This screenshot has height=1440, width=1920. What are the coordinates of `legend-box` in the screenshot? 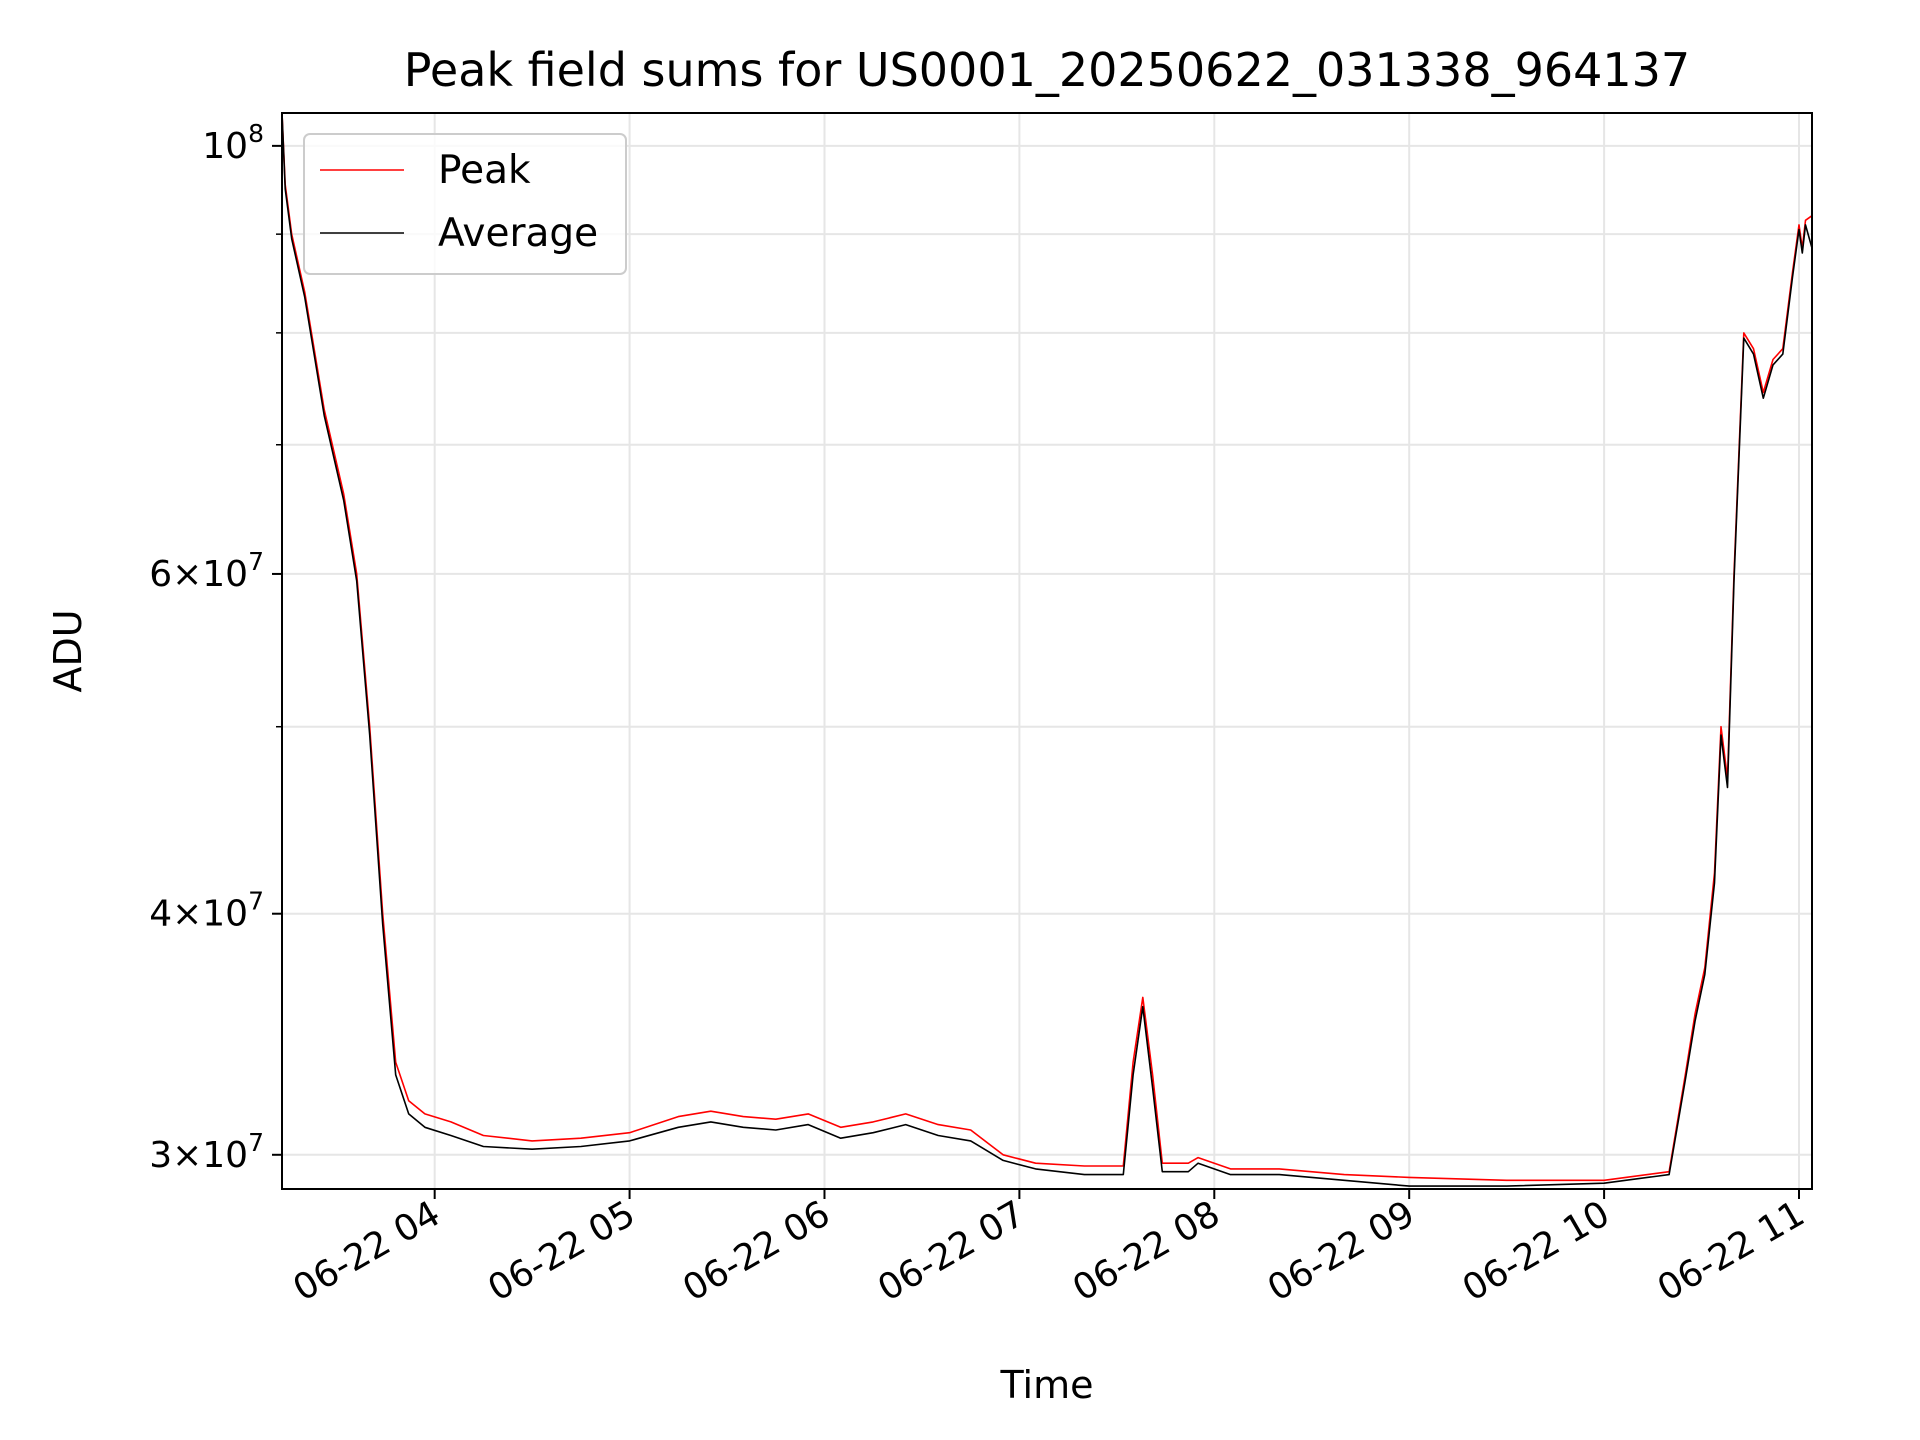 It's located at (465, 204).